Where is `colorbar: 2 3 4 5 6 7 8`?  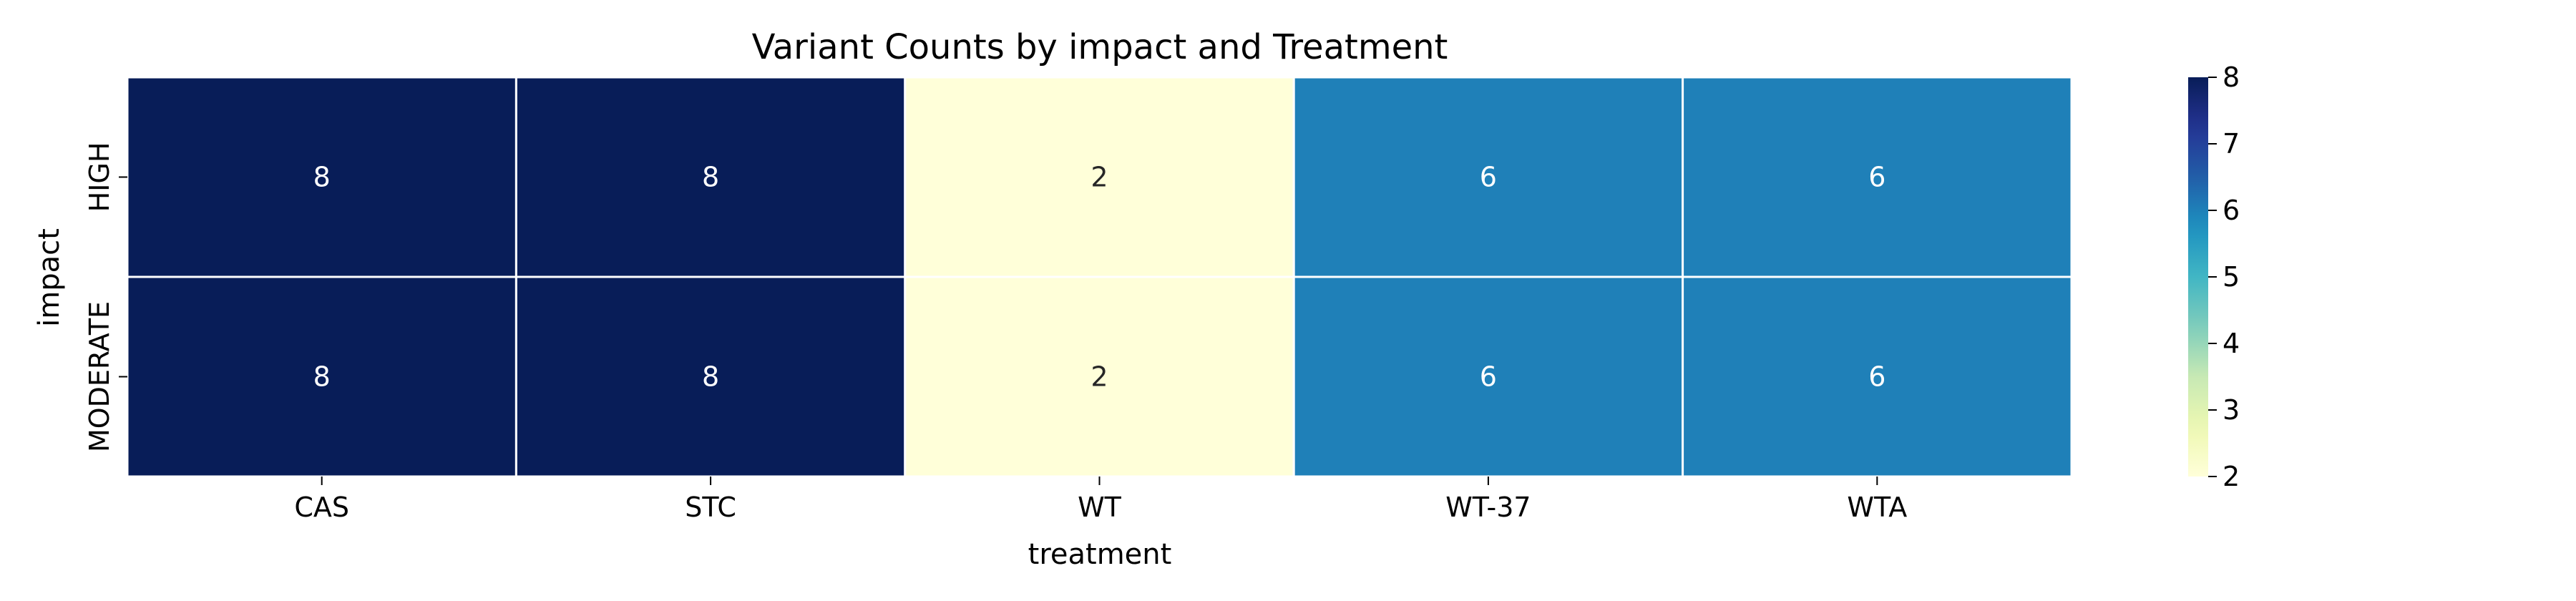 colorbar: 2 3 4 5 6 7 8 is located at coordinates (2214, 277).